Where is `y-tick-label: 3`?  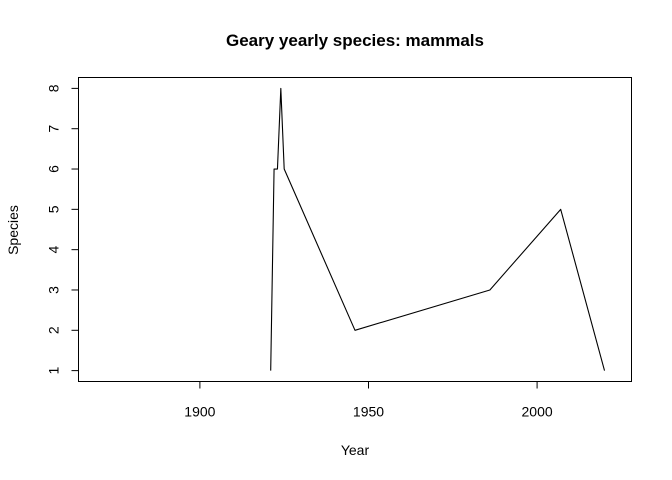
y-tick-label: 3 is located at coordinates (54, 290).